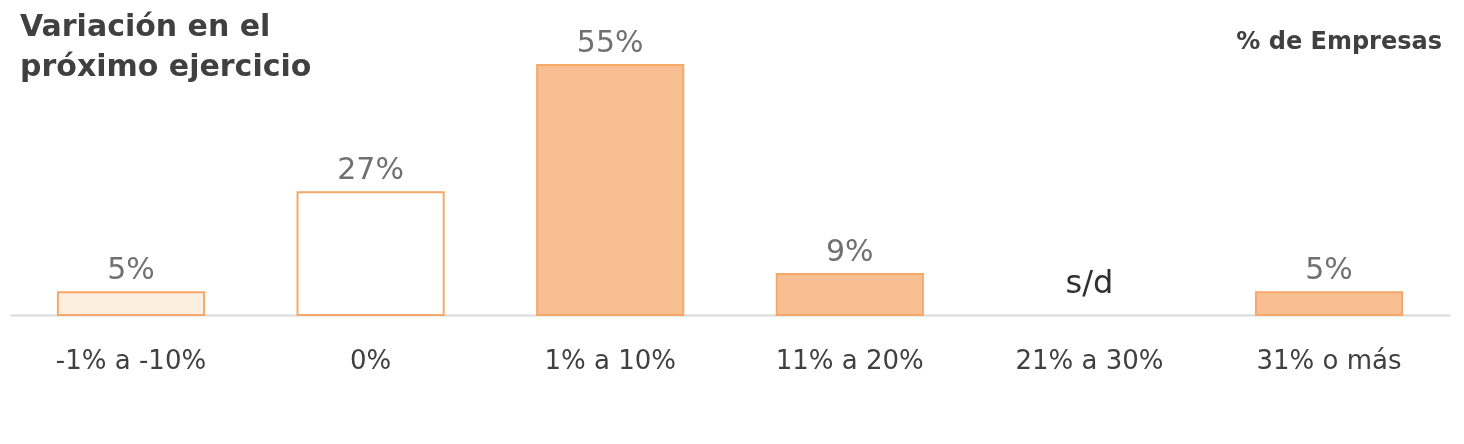 Image resolution: width=1464 pixels, height=444 pixels. Describe the element at coordinates (1089, 282) in the screenshot. I see `text: s/d` at that location.